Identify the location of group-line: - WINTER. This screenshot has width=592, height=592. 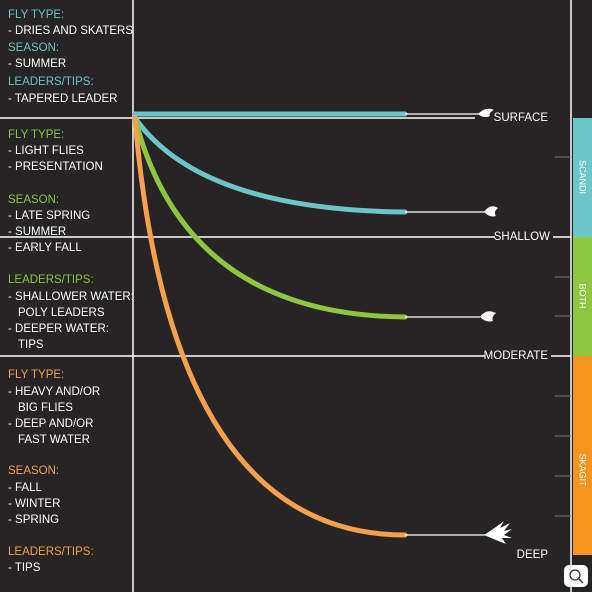
(34, 504).